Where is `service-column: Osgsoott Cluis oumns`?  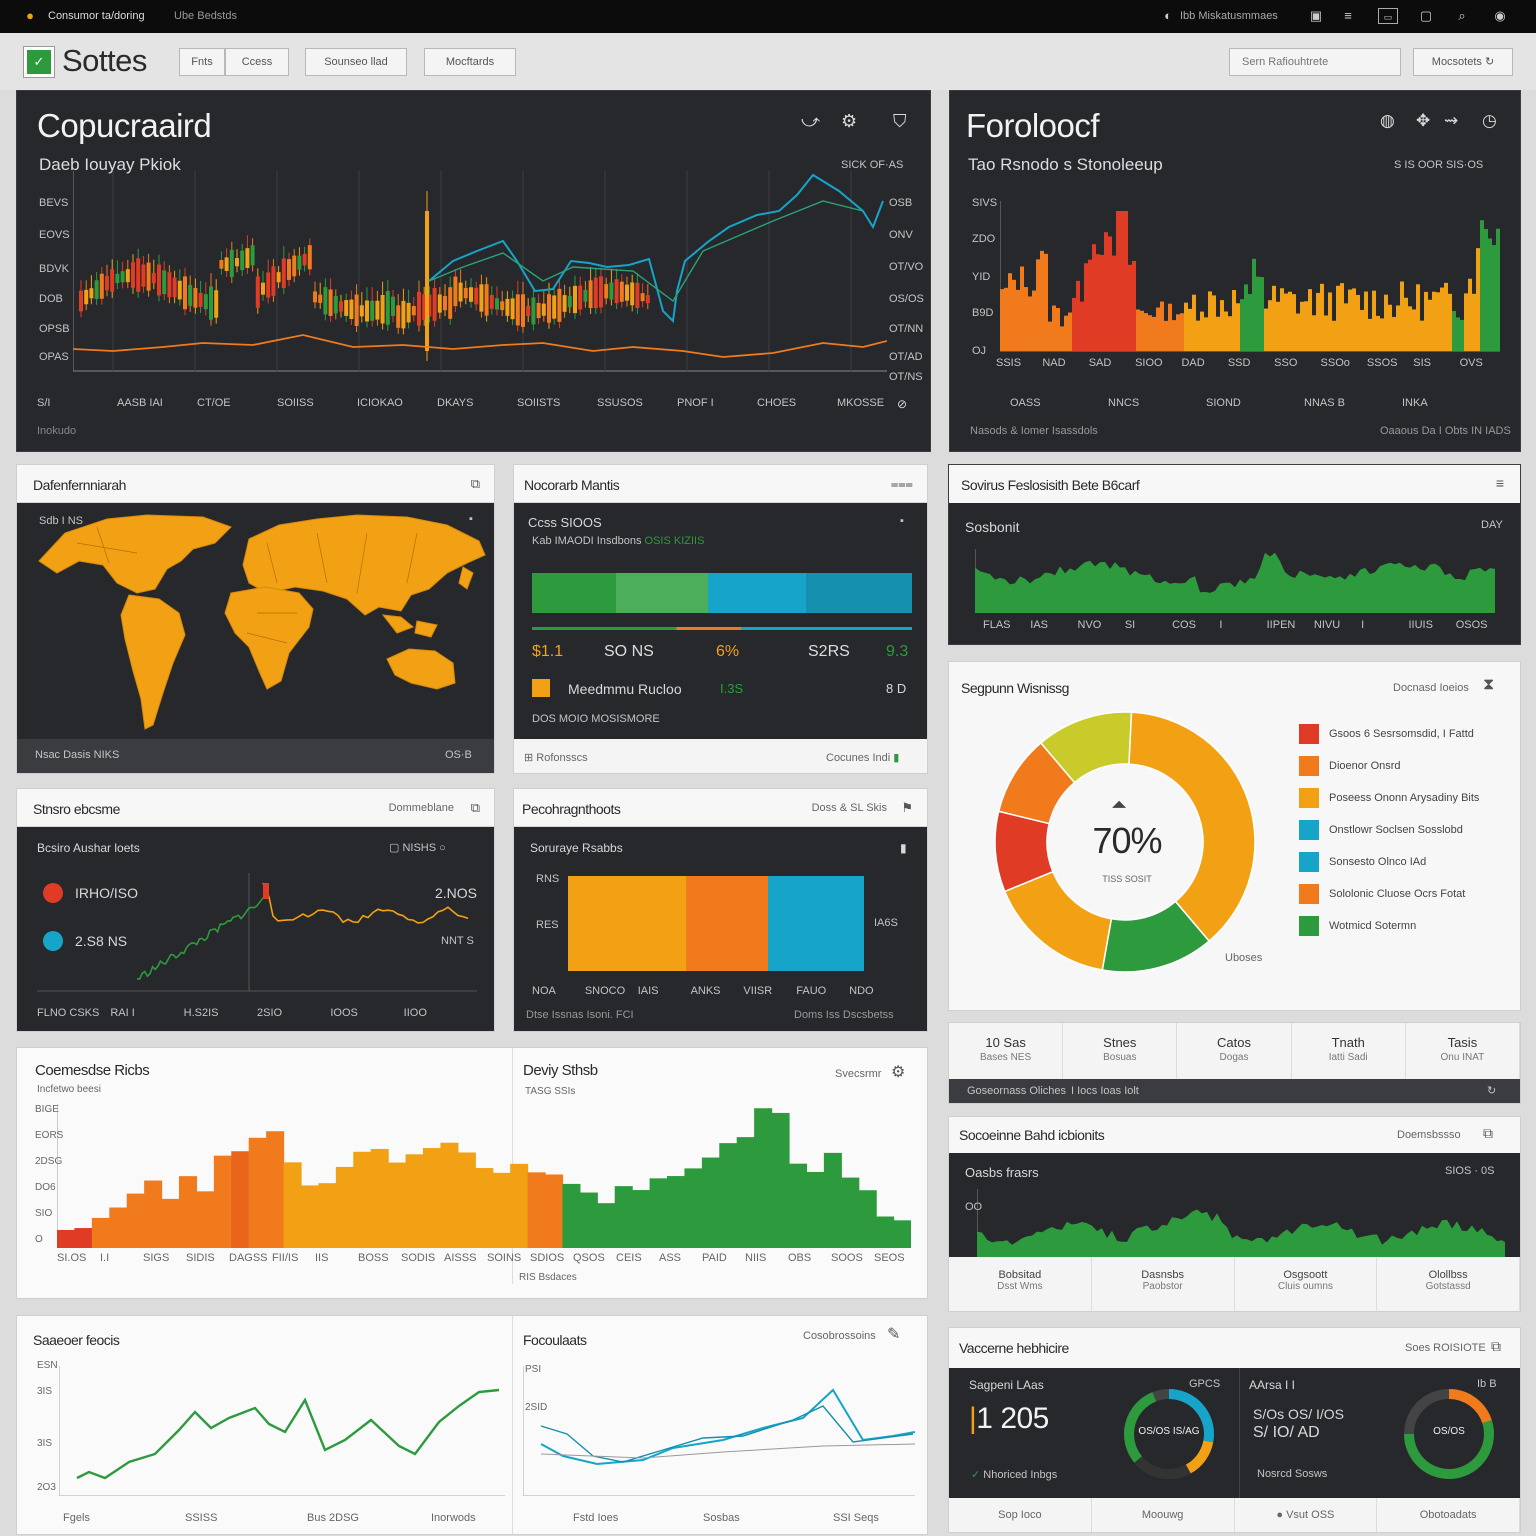 service-column: Osgsoott Cluis oumns is located at coordinates (1306, 1284).